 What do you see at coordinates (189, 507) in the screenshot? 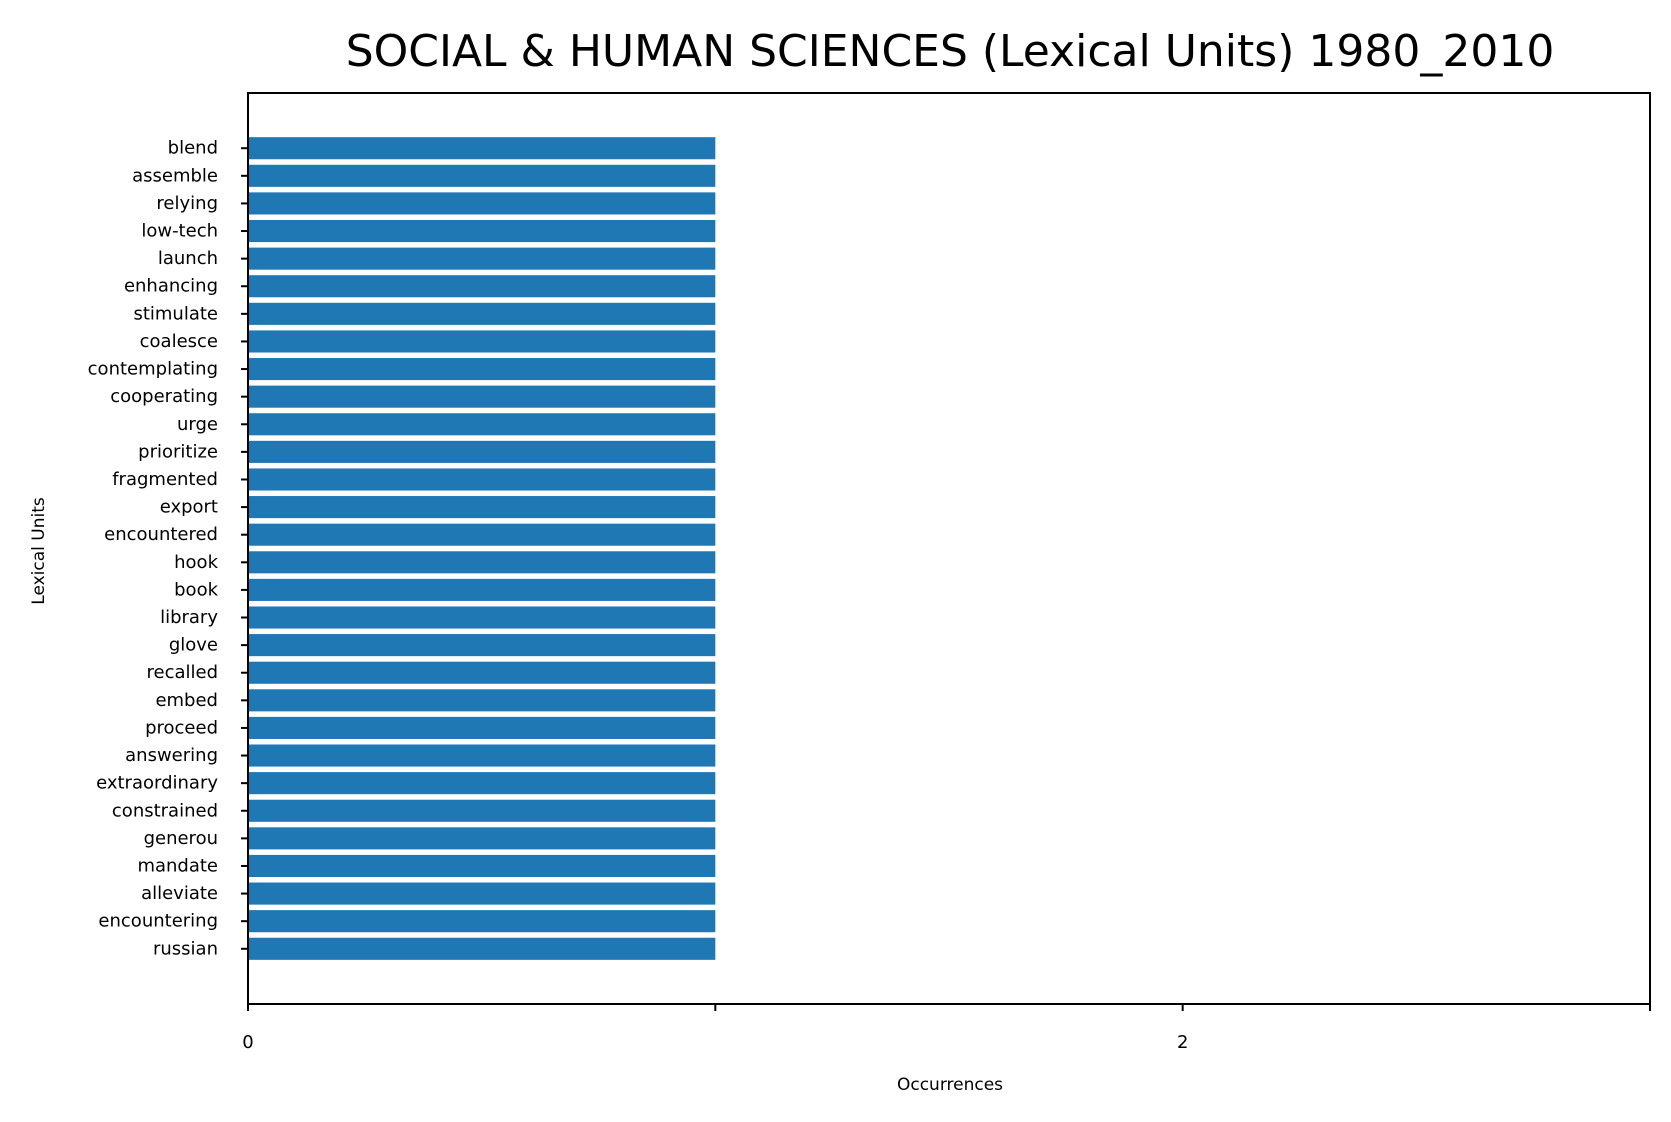
I see `y-tick-label: export` at bounding box center [189, 507].